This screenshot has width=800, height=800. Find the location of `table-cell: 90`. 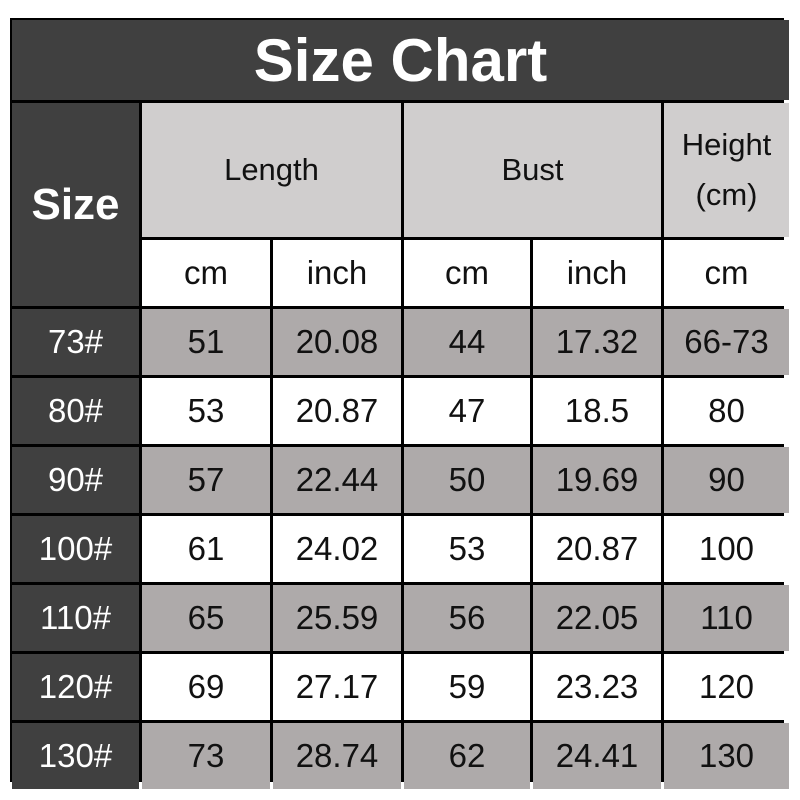

table-cell: 90 is located at coordinates (726, 480).